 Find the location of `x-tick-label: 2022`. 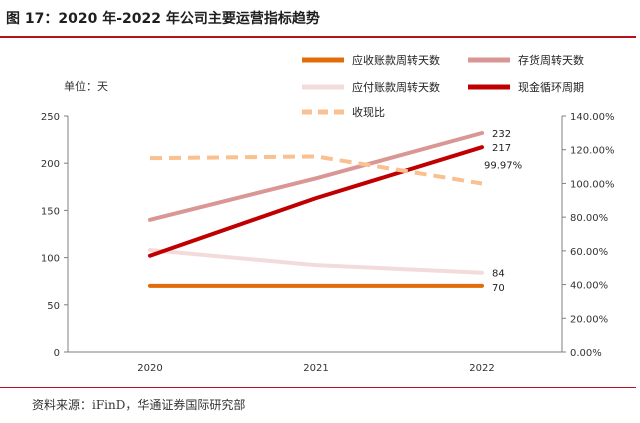

x-tick-label: 2022 is located at coordinates (481, 368).